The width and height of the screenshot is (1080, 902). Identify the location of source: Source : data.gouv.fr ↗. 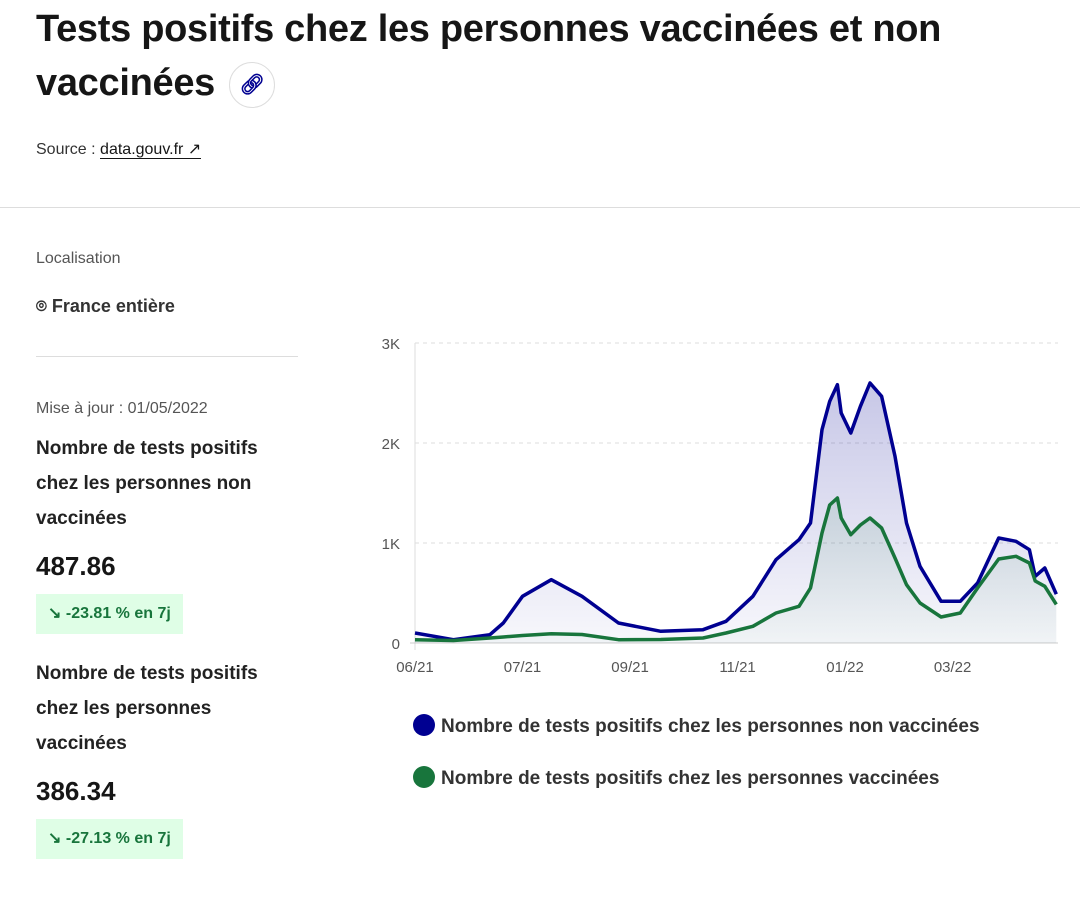
(119, 150).